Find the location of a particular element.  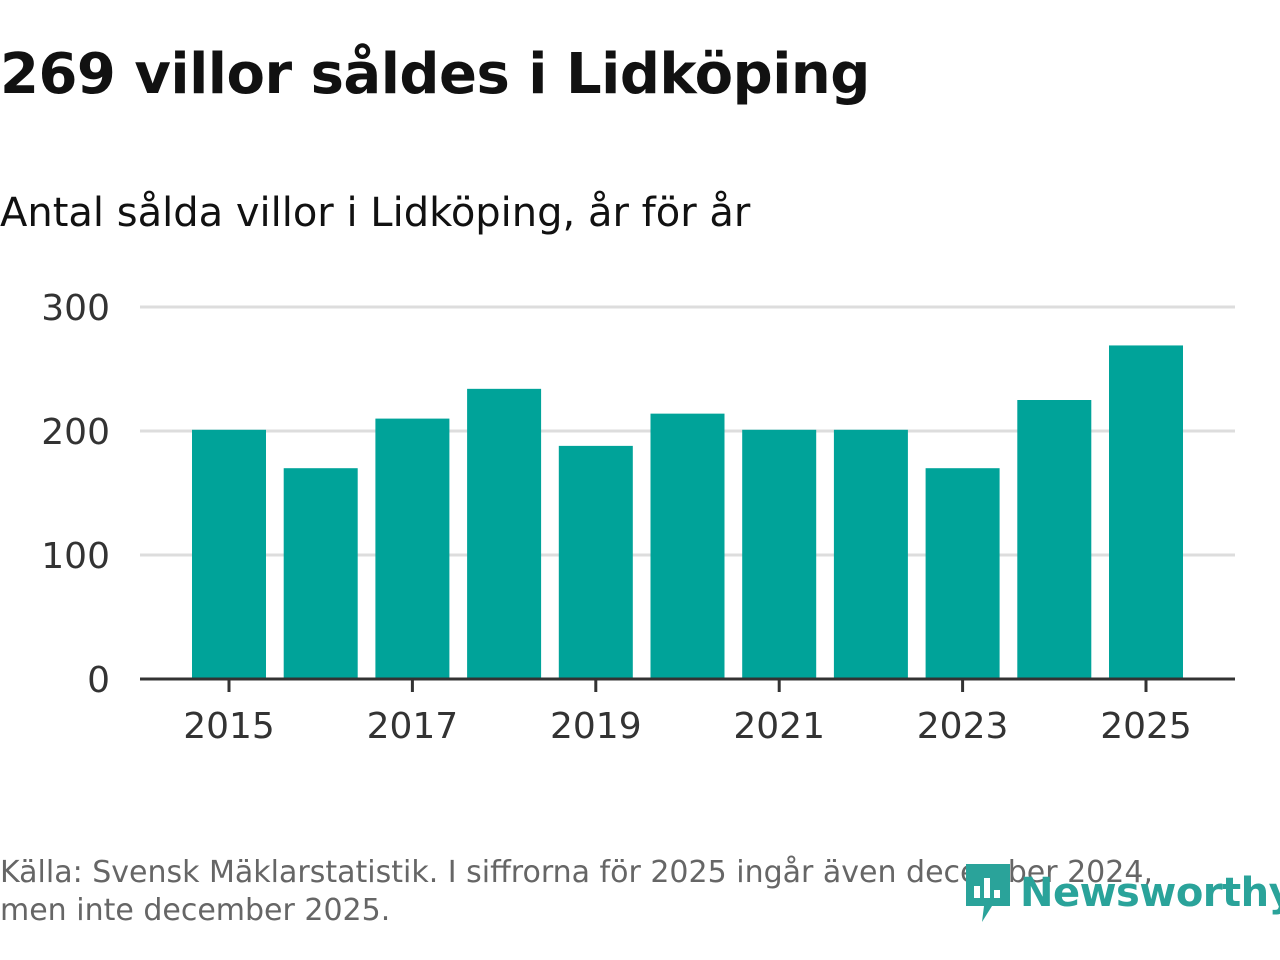

bar-2023 is located at coordinates (962, 573).